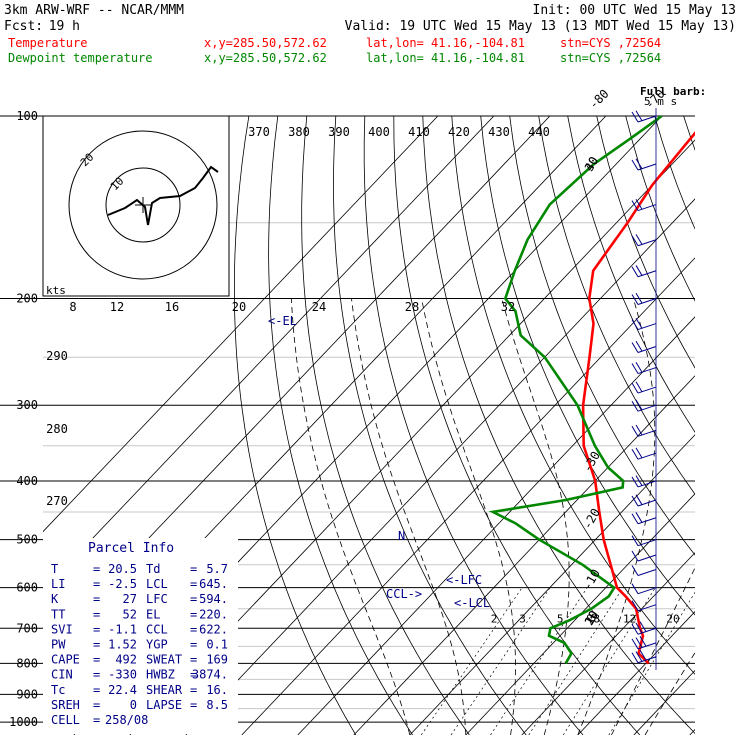  I want to click on isotherm-line, so click(580, 614).